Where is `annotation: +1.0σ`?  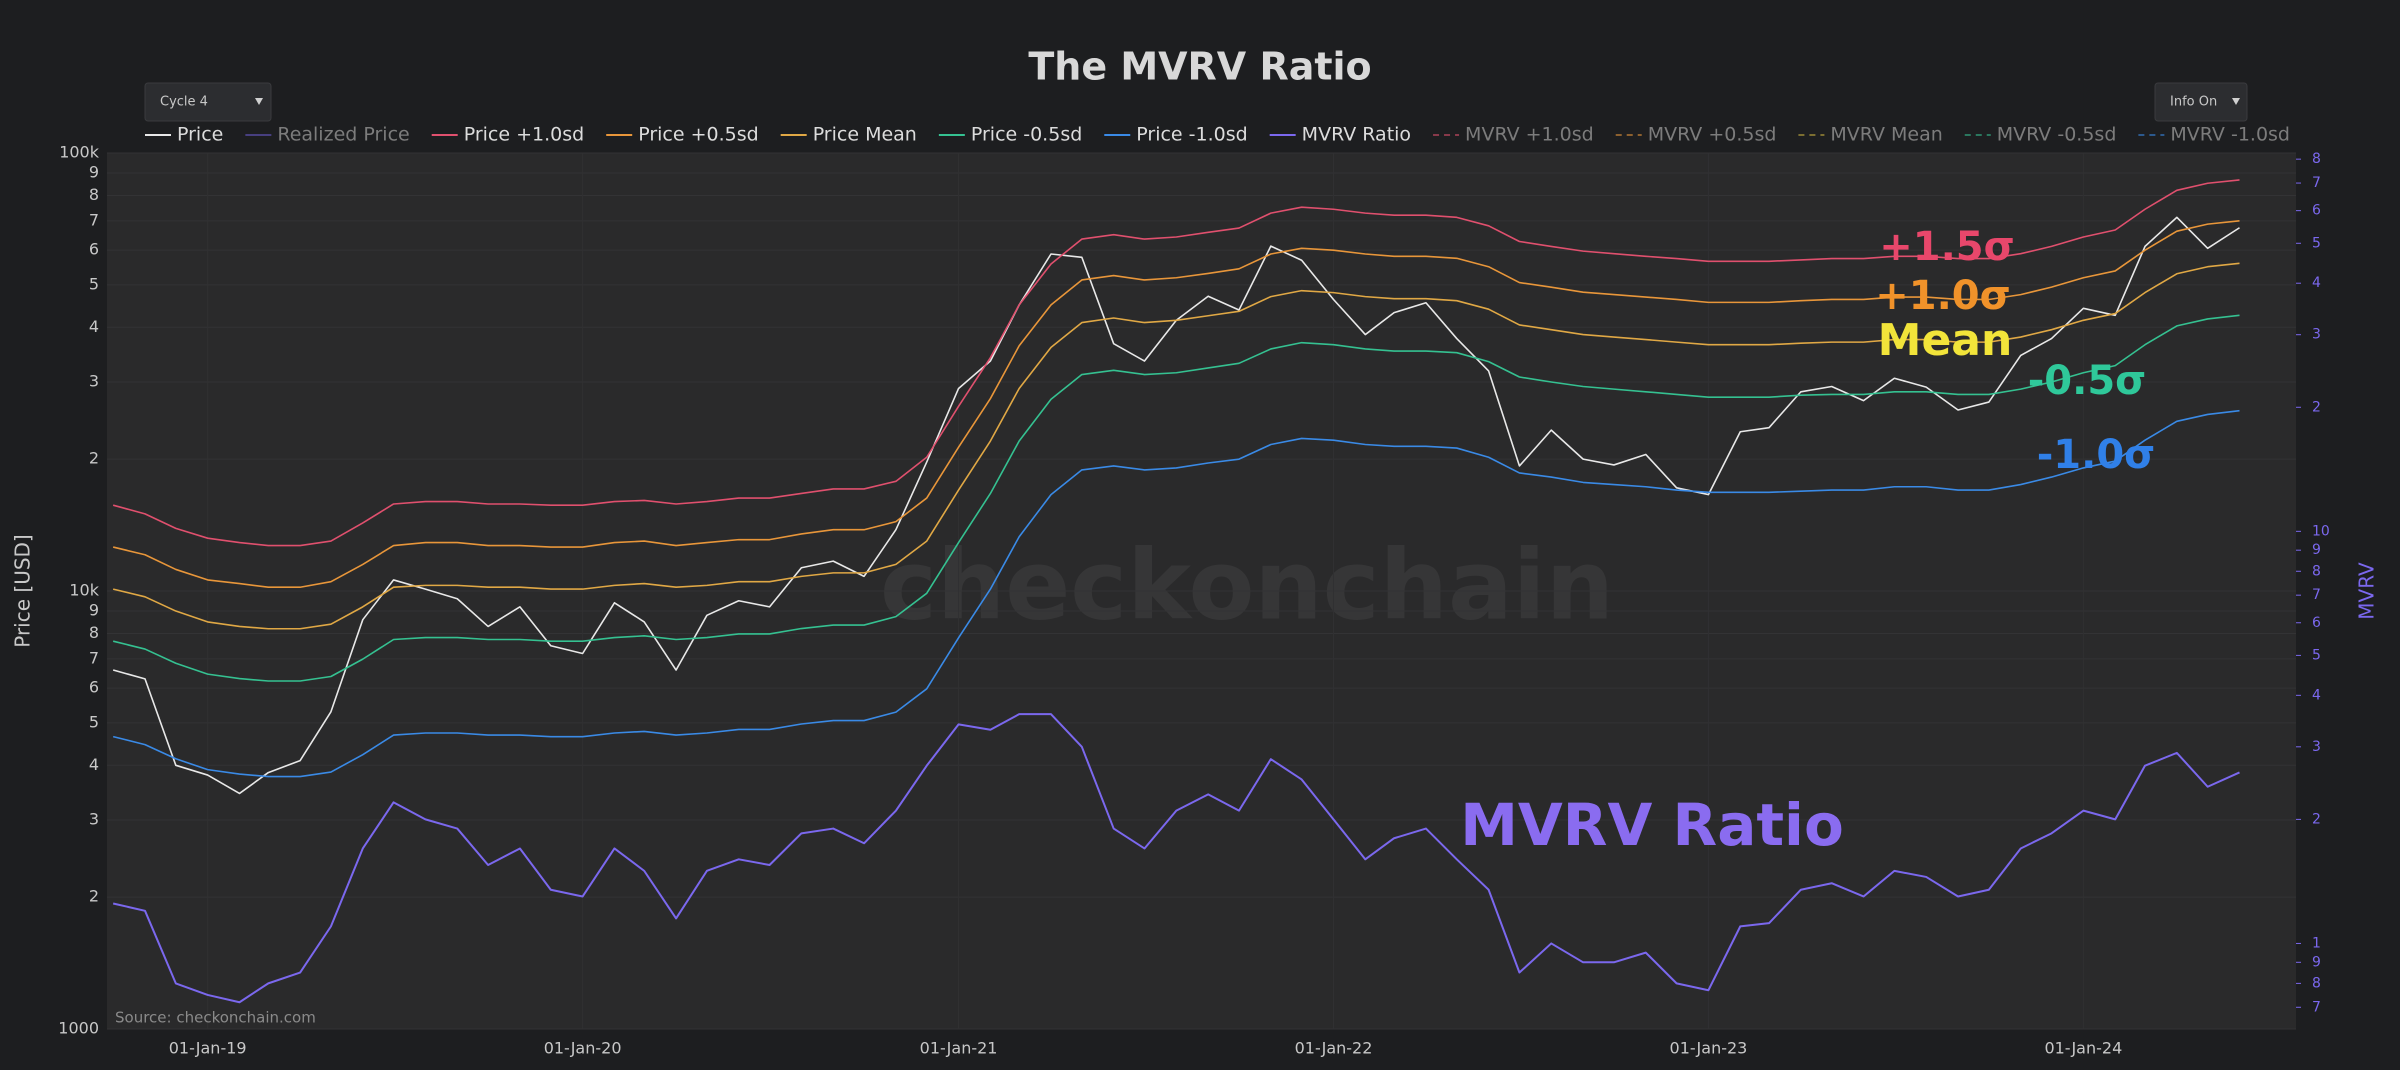
annotation: +1.0σ is located at coordinates (1943, 296).